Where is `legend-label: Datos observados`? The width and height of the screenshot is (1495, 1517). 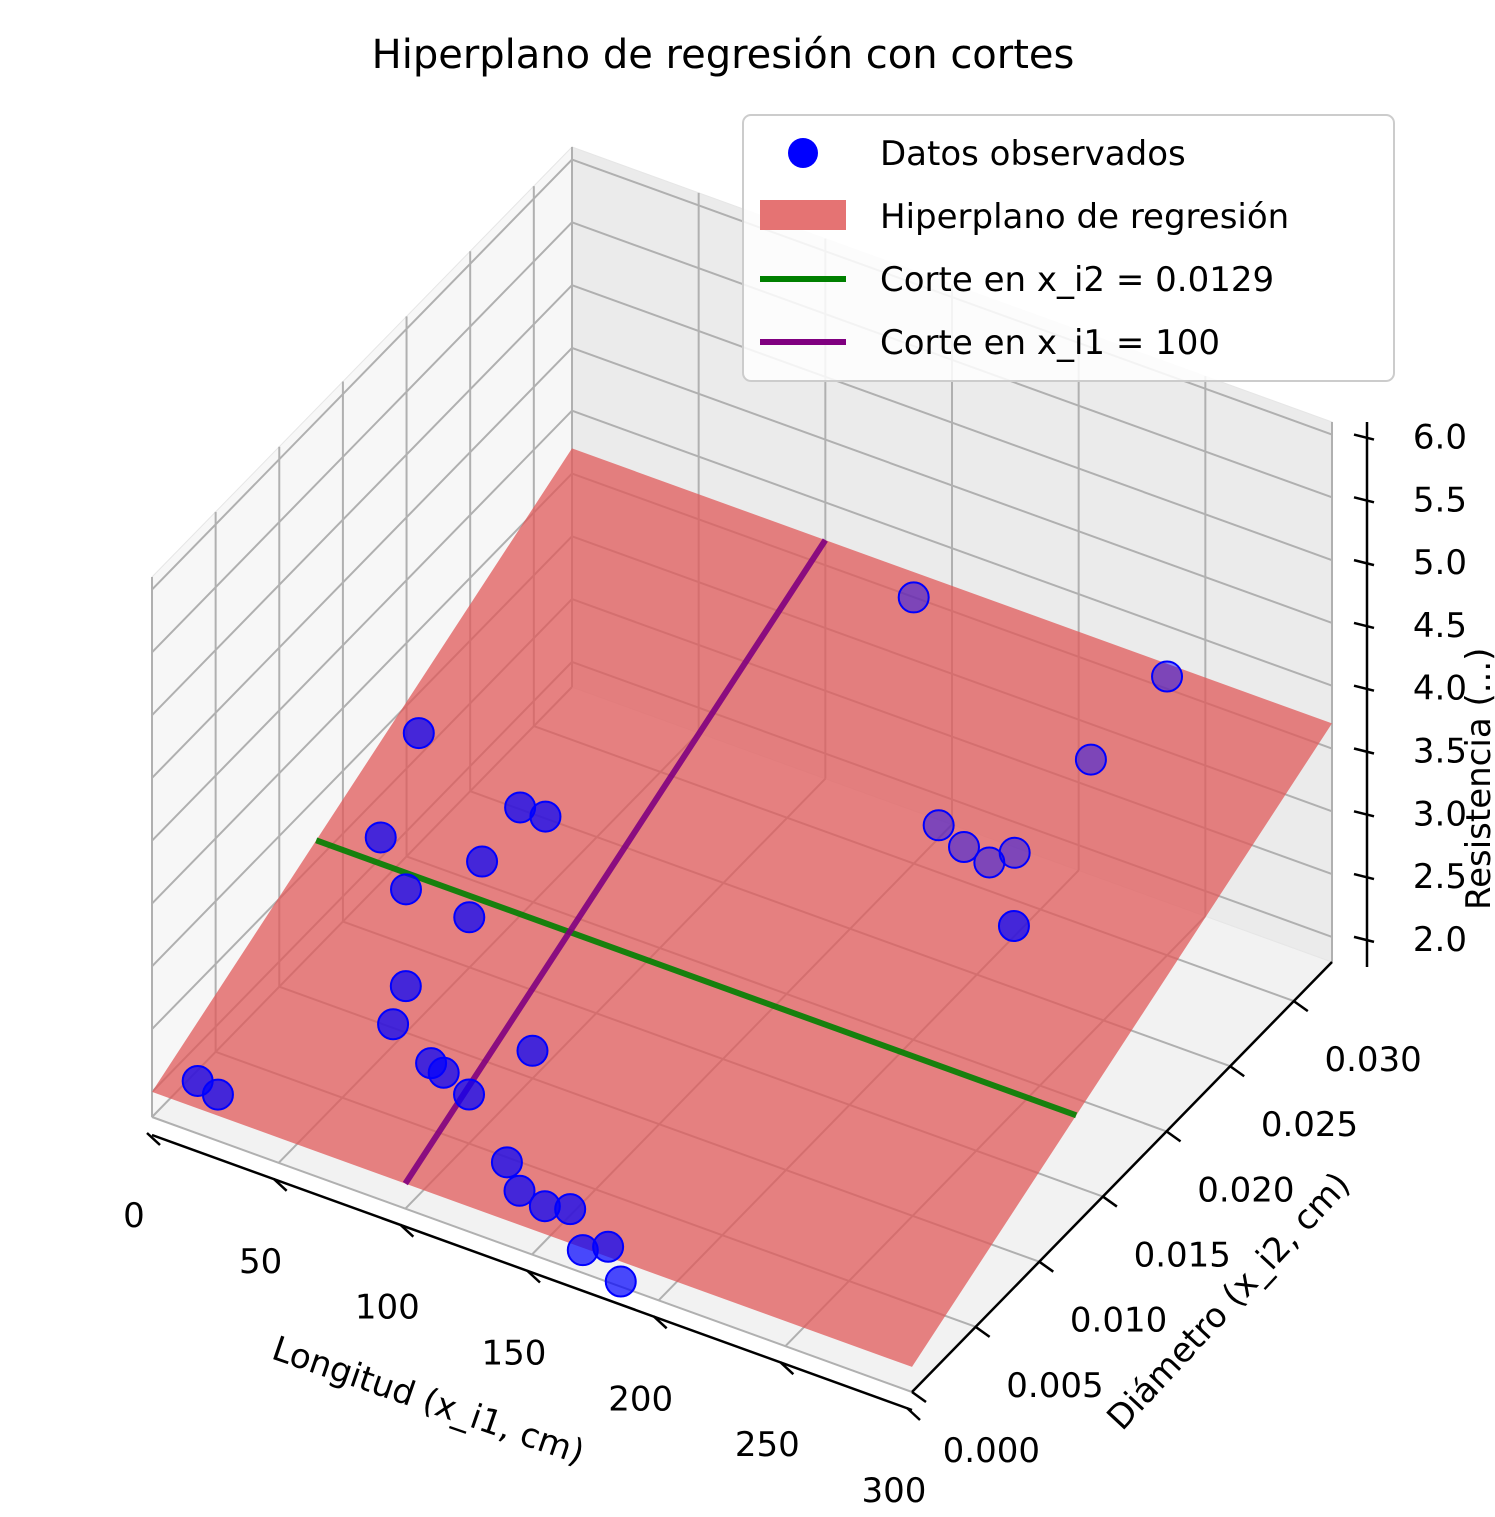 legend-label: Datos observados is located at coordinates (1033, 154).